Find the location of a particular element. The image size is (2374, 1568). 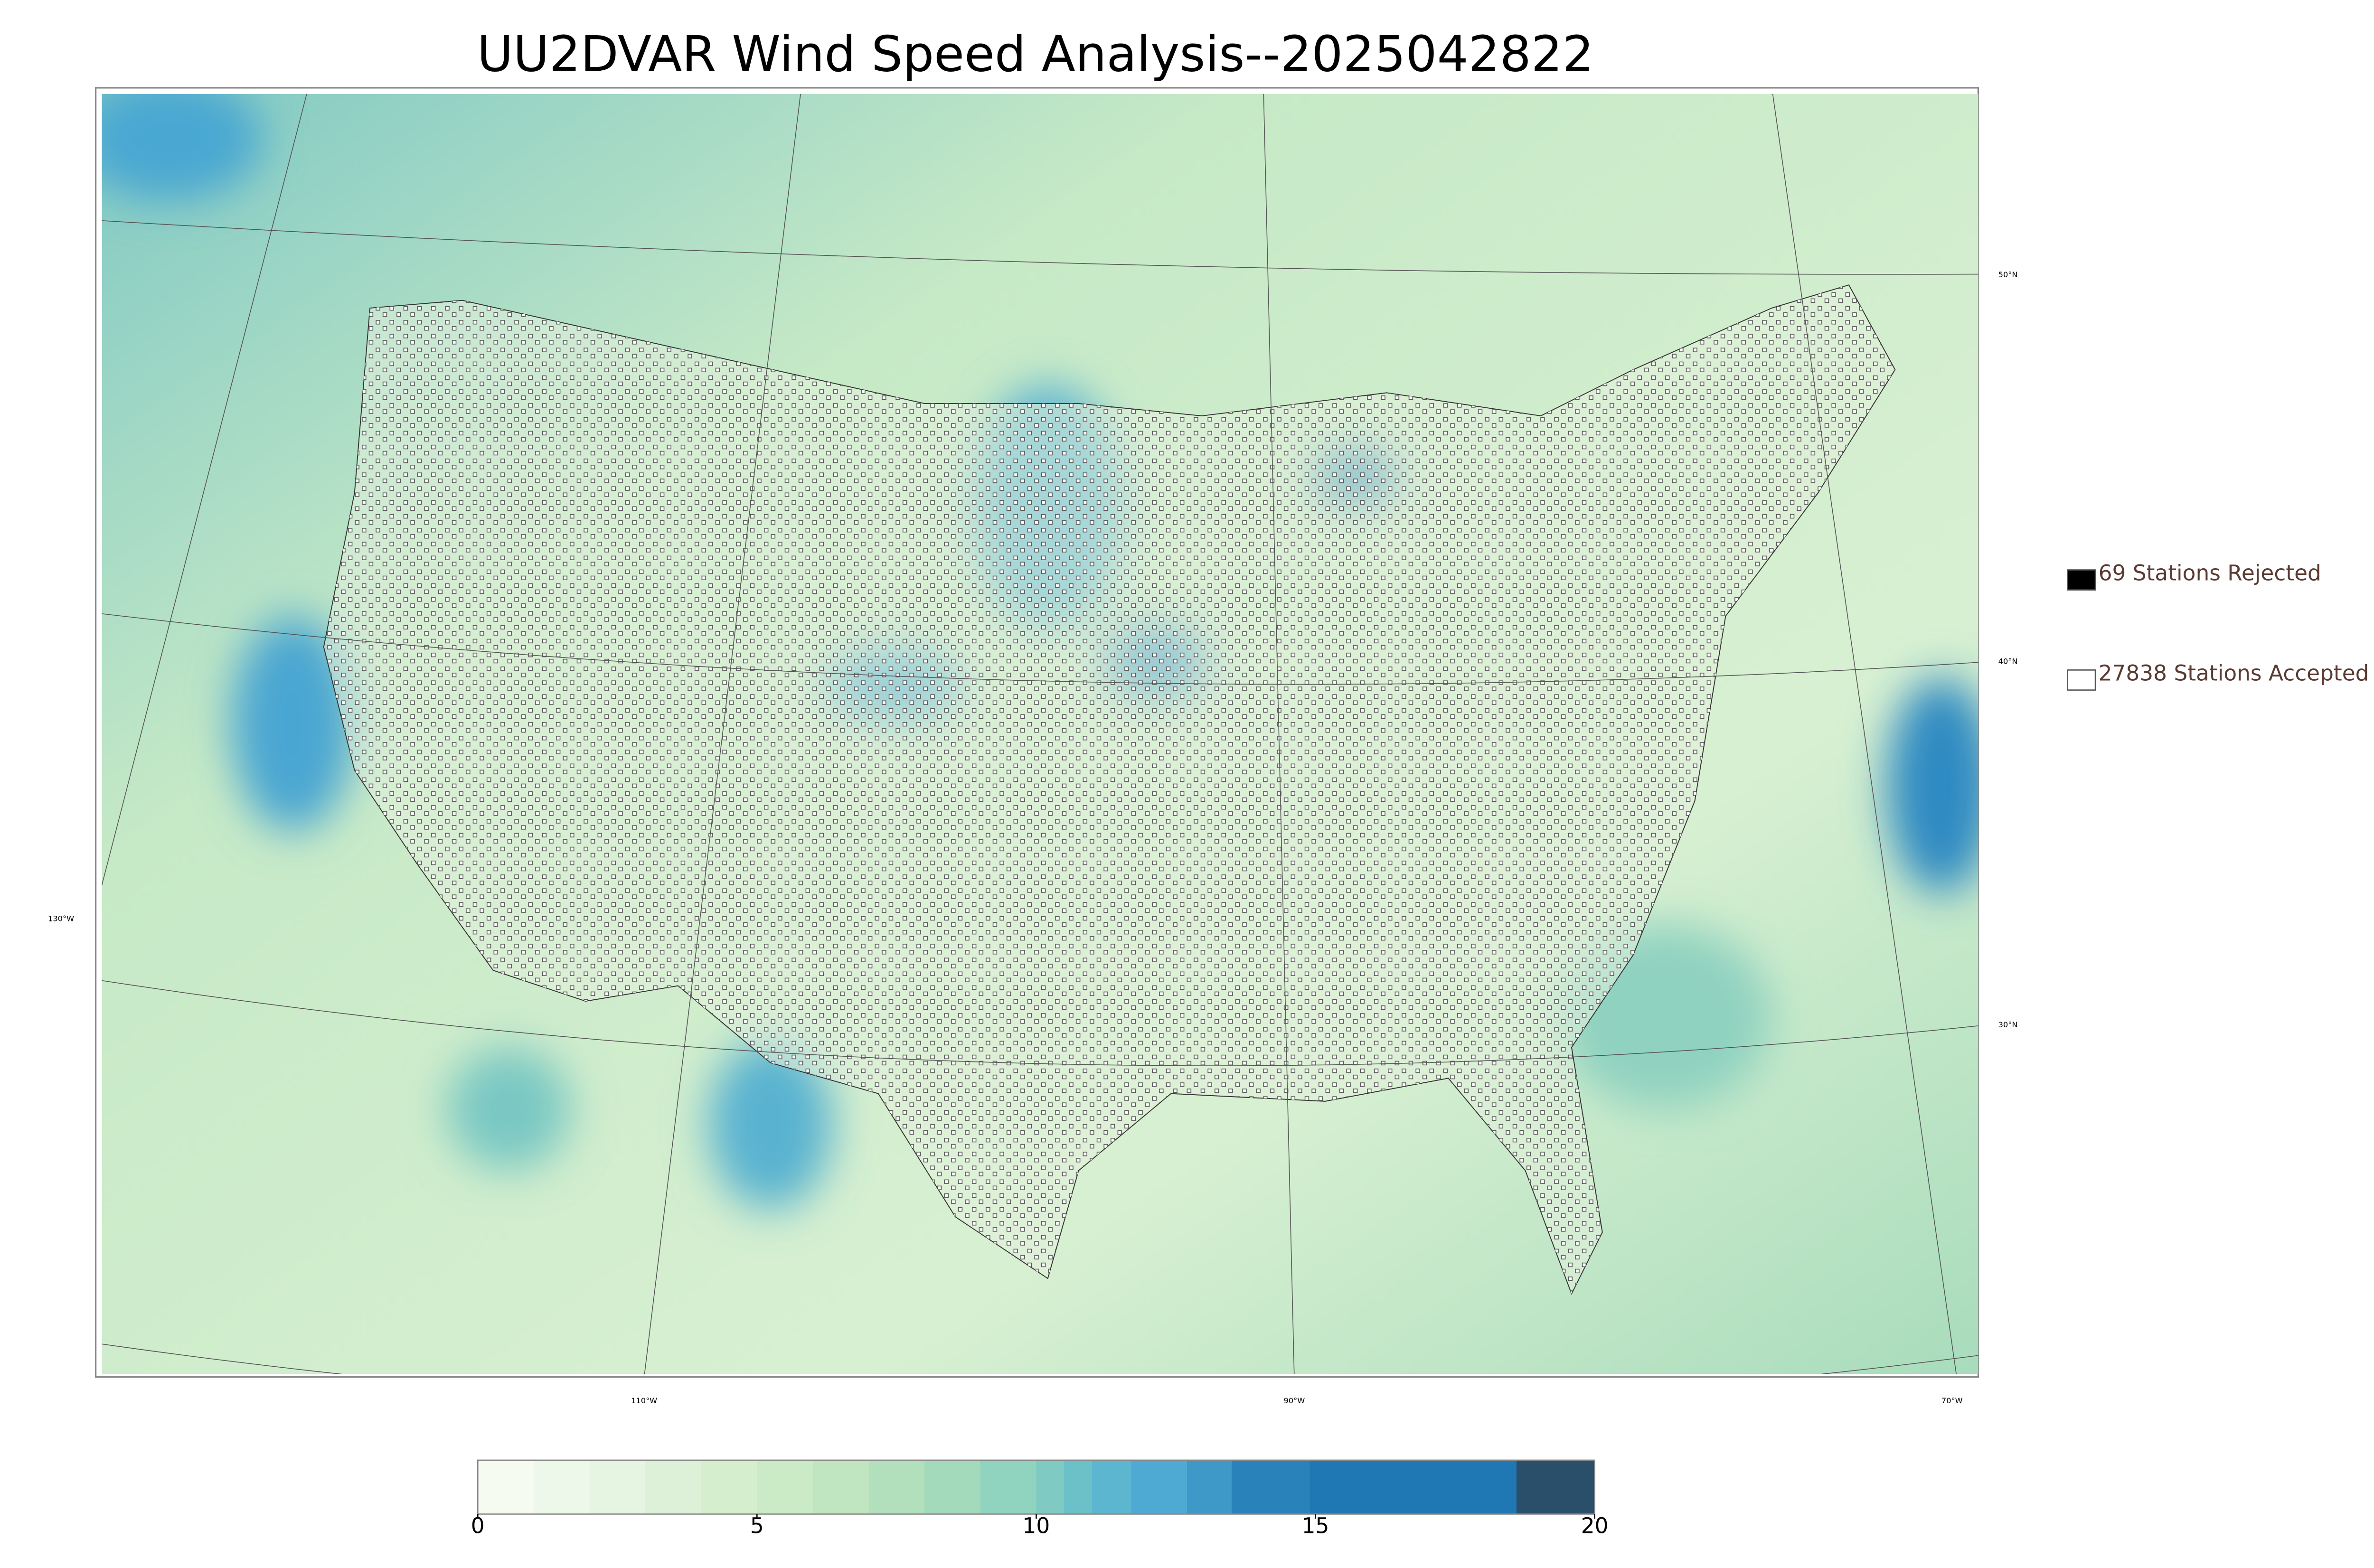

lon-label: 130°W is located at coordinates (61, 918).